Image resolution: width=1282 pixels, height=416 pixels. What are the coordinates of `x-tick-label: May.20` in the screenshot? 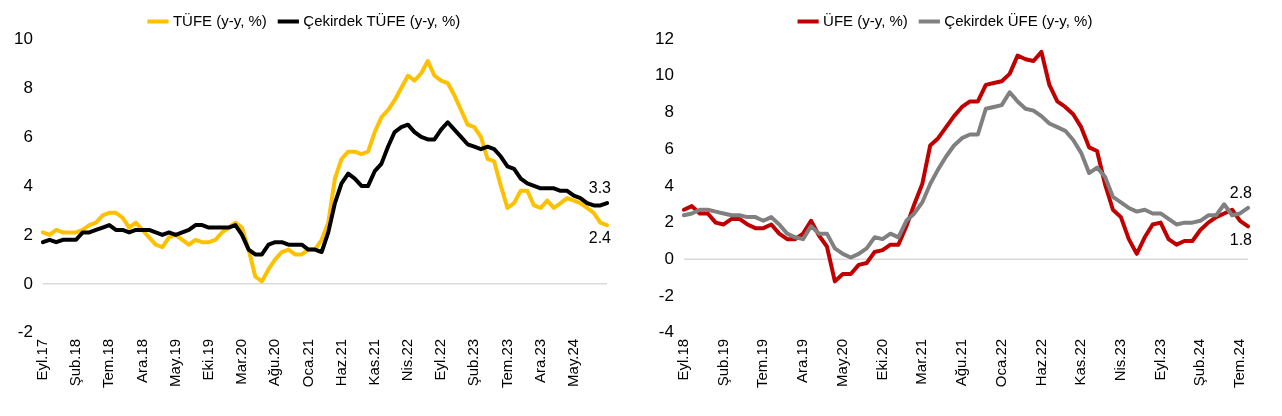 It's located at (841, 362).